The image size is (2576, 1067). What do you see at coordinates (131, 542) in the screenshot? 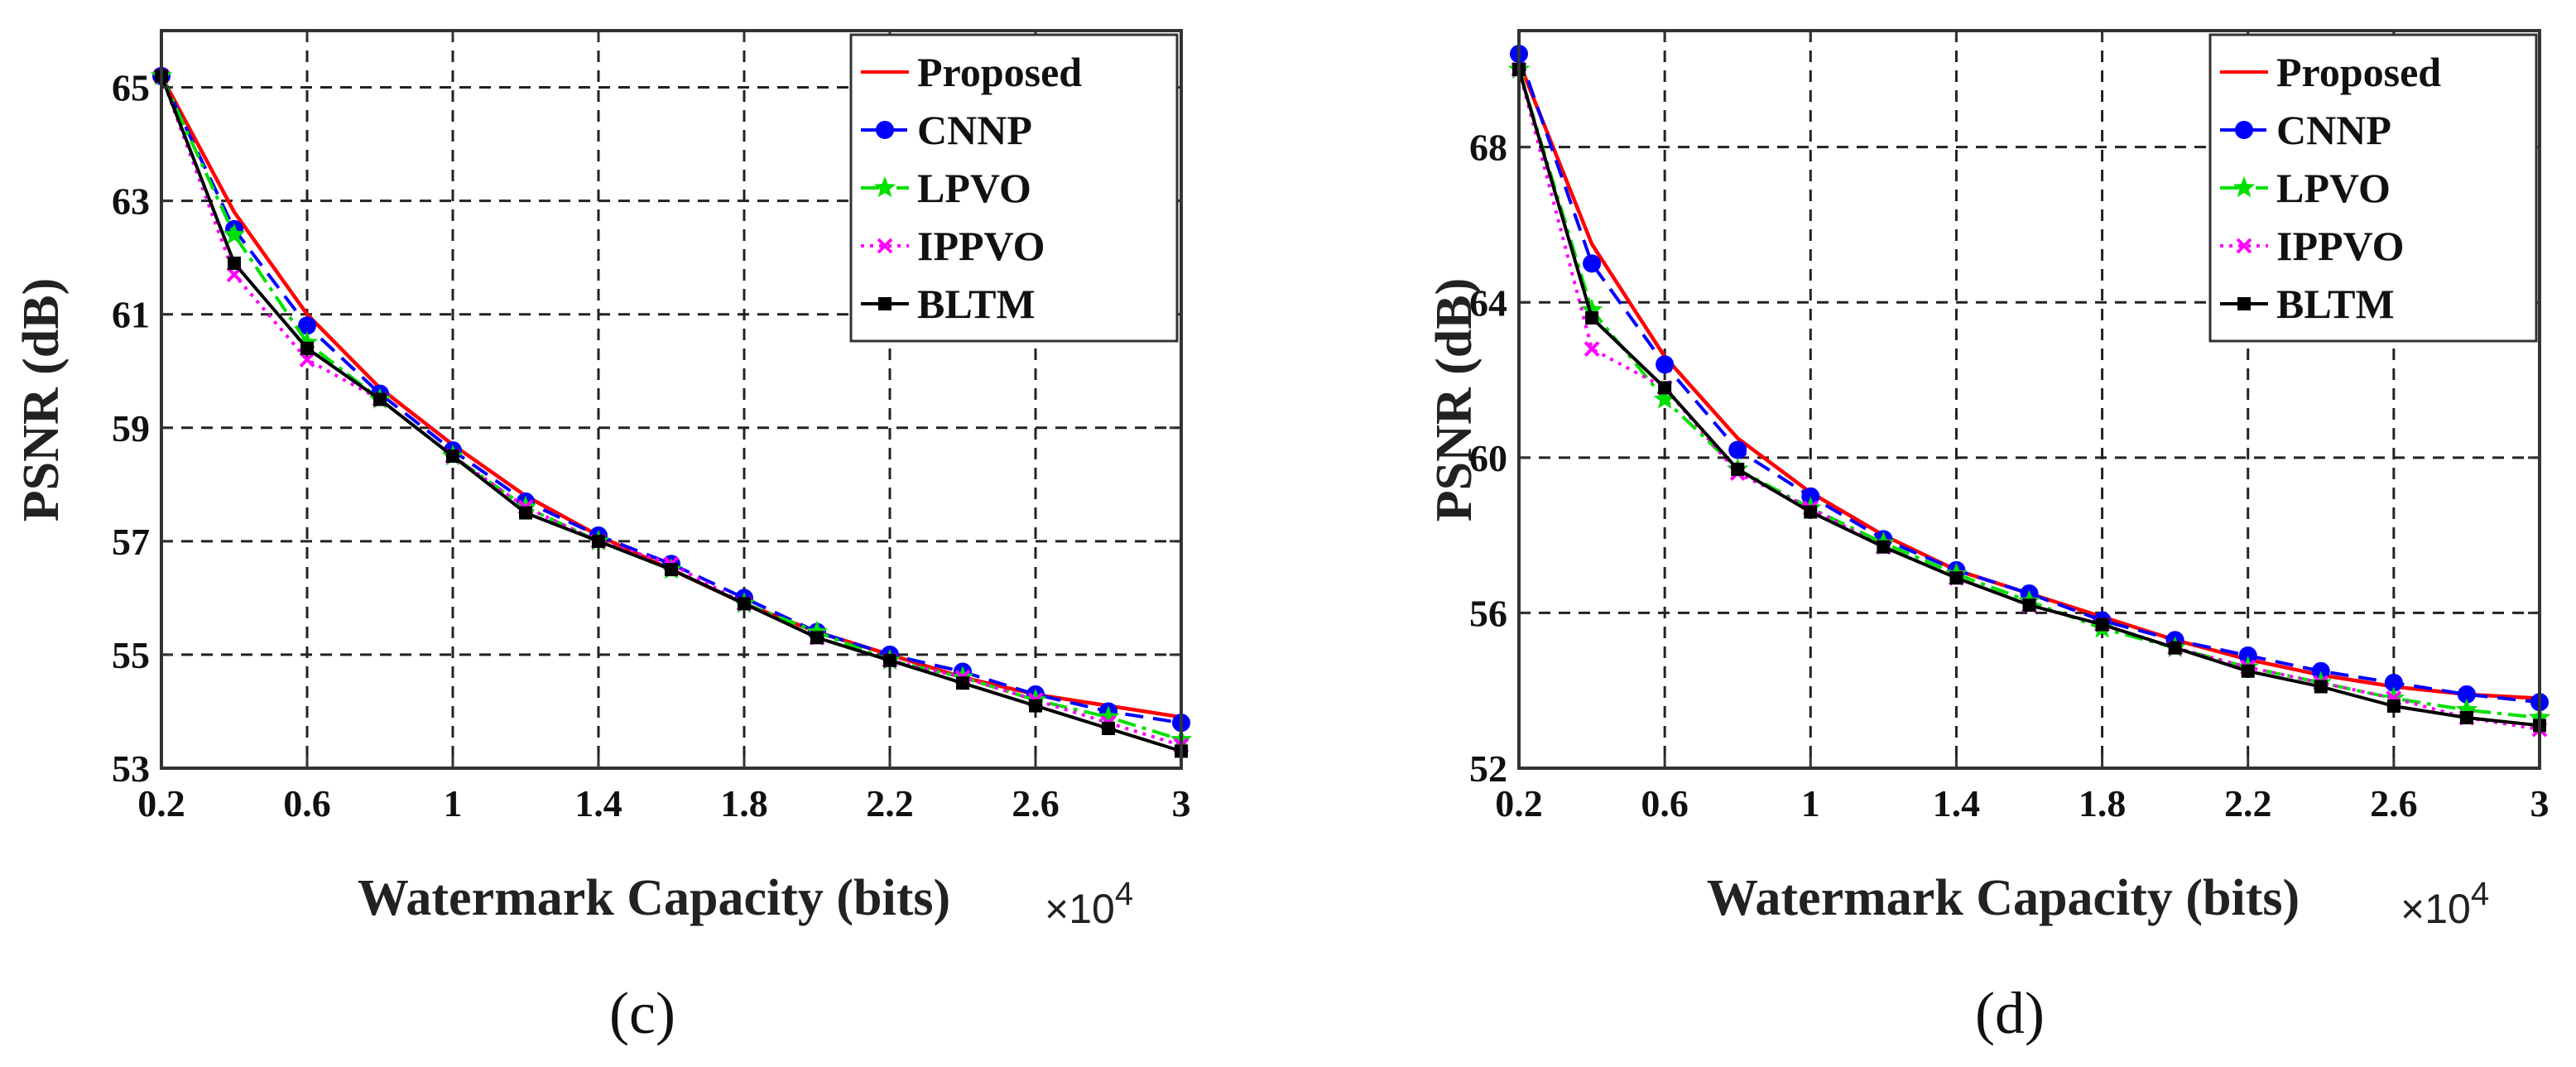
I see `y-tick-label: 57` at bounding box center [131, 542].